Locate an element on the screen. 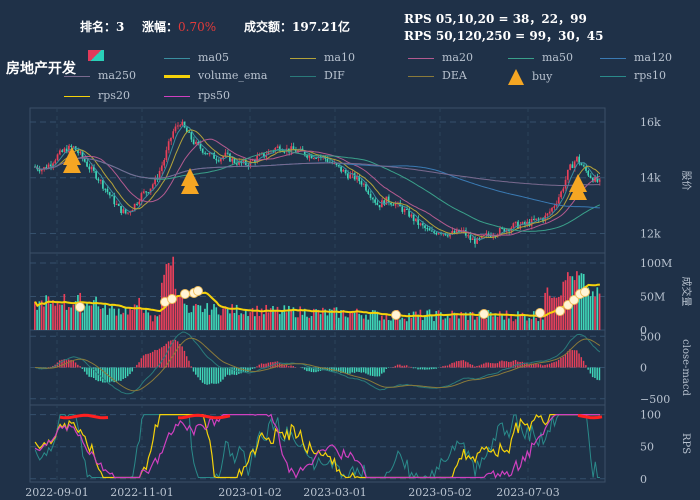 The width and height of the screenshot is (700, 500). legend-item-ma120: ma120 is located at coordinates (636, 57).